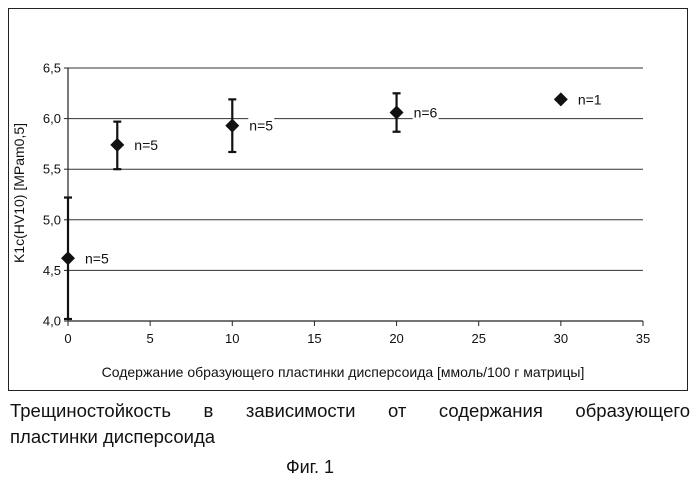 The height and width of the screenshot is (481, 699). I want to click on x-tick-label: 30, so click(561, 338).